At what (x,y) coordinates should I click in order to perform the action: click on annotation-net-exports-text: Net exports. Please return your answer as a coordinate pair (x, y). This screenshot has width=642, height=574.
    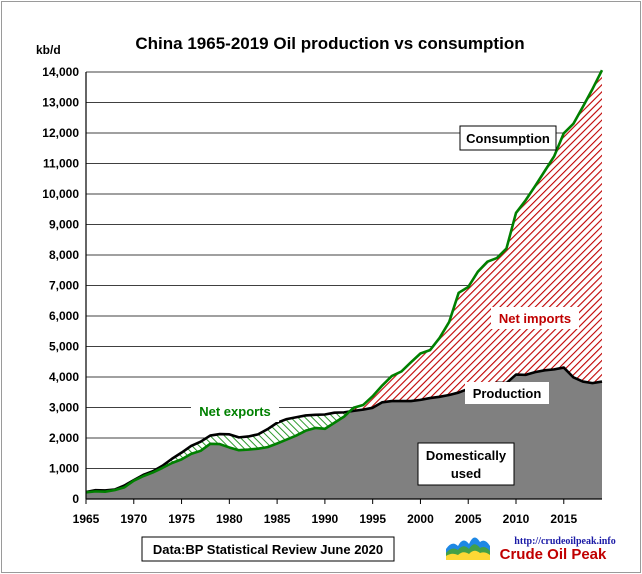
    Looking at the image, I should click on (235, 411).